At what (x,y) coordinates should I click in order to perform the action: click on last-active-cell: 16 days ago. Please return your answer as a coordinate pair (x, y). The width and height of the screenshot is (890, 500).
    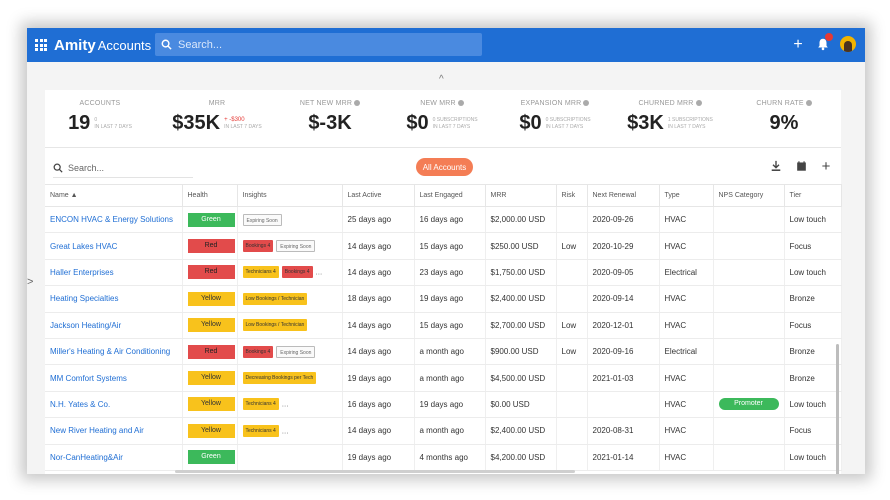
    Looking at the image, I should click on (378, 405).